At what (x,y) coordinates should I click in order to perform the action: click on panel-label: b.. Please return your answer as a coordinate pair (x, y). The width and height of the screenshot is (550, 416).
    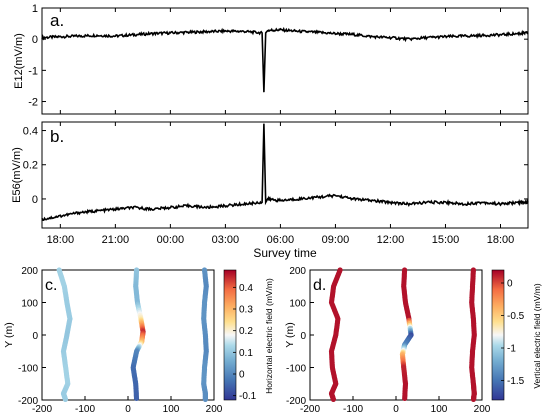
    Looking at the image, I should click on (57, 136).